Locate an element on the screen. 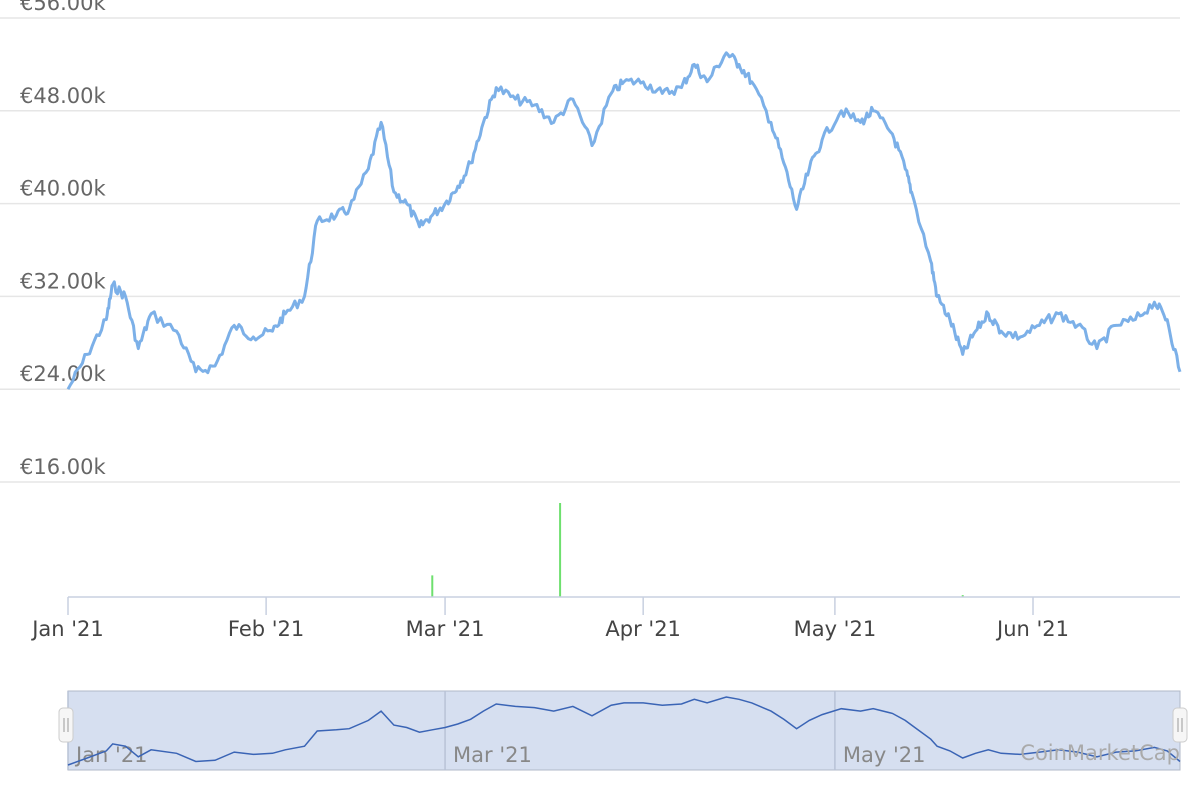  x-tick-label: Jan '21 is located at coordinates (67, 629).